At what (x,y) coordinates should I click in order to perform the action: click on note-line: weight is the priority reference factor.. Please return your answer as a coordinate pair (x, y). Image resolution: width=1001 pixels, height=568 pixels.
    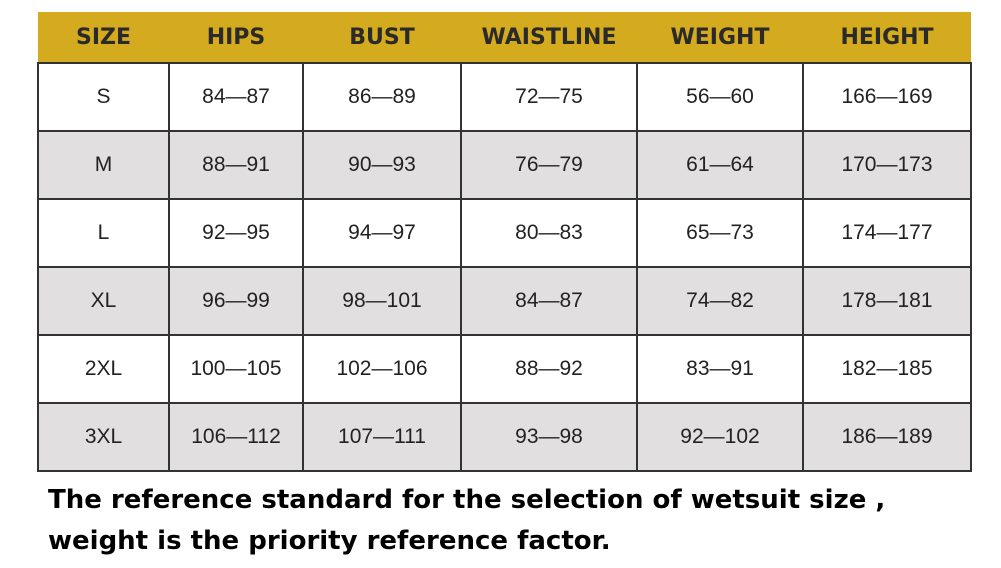
    Looking at the image, I should click on (329, 541).